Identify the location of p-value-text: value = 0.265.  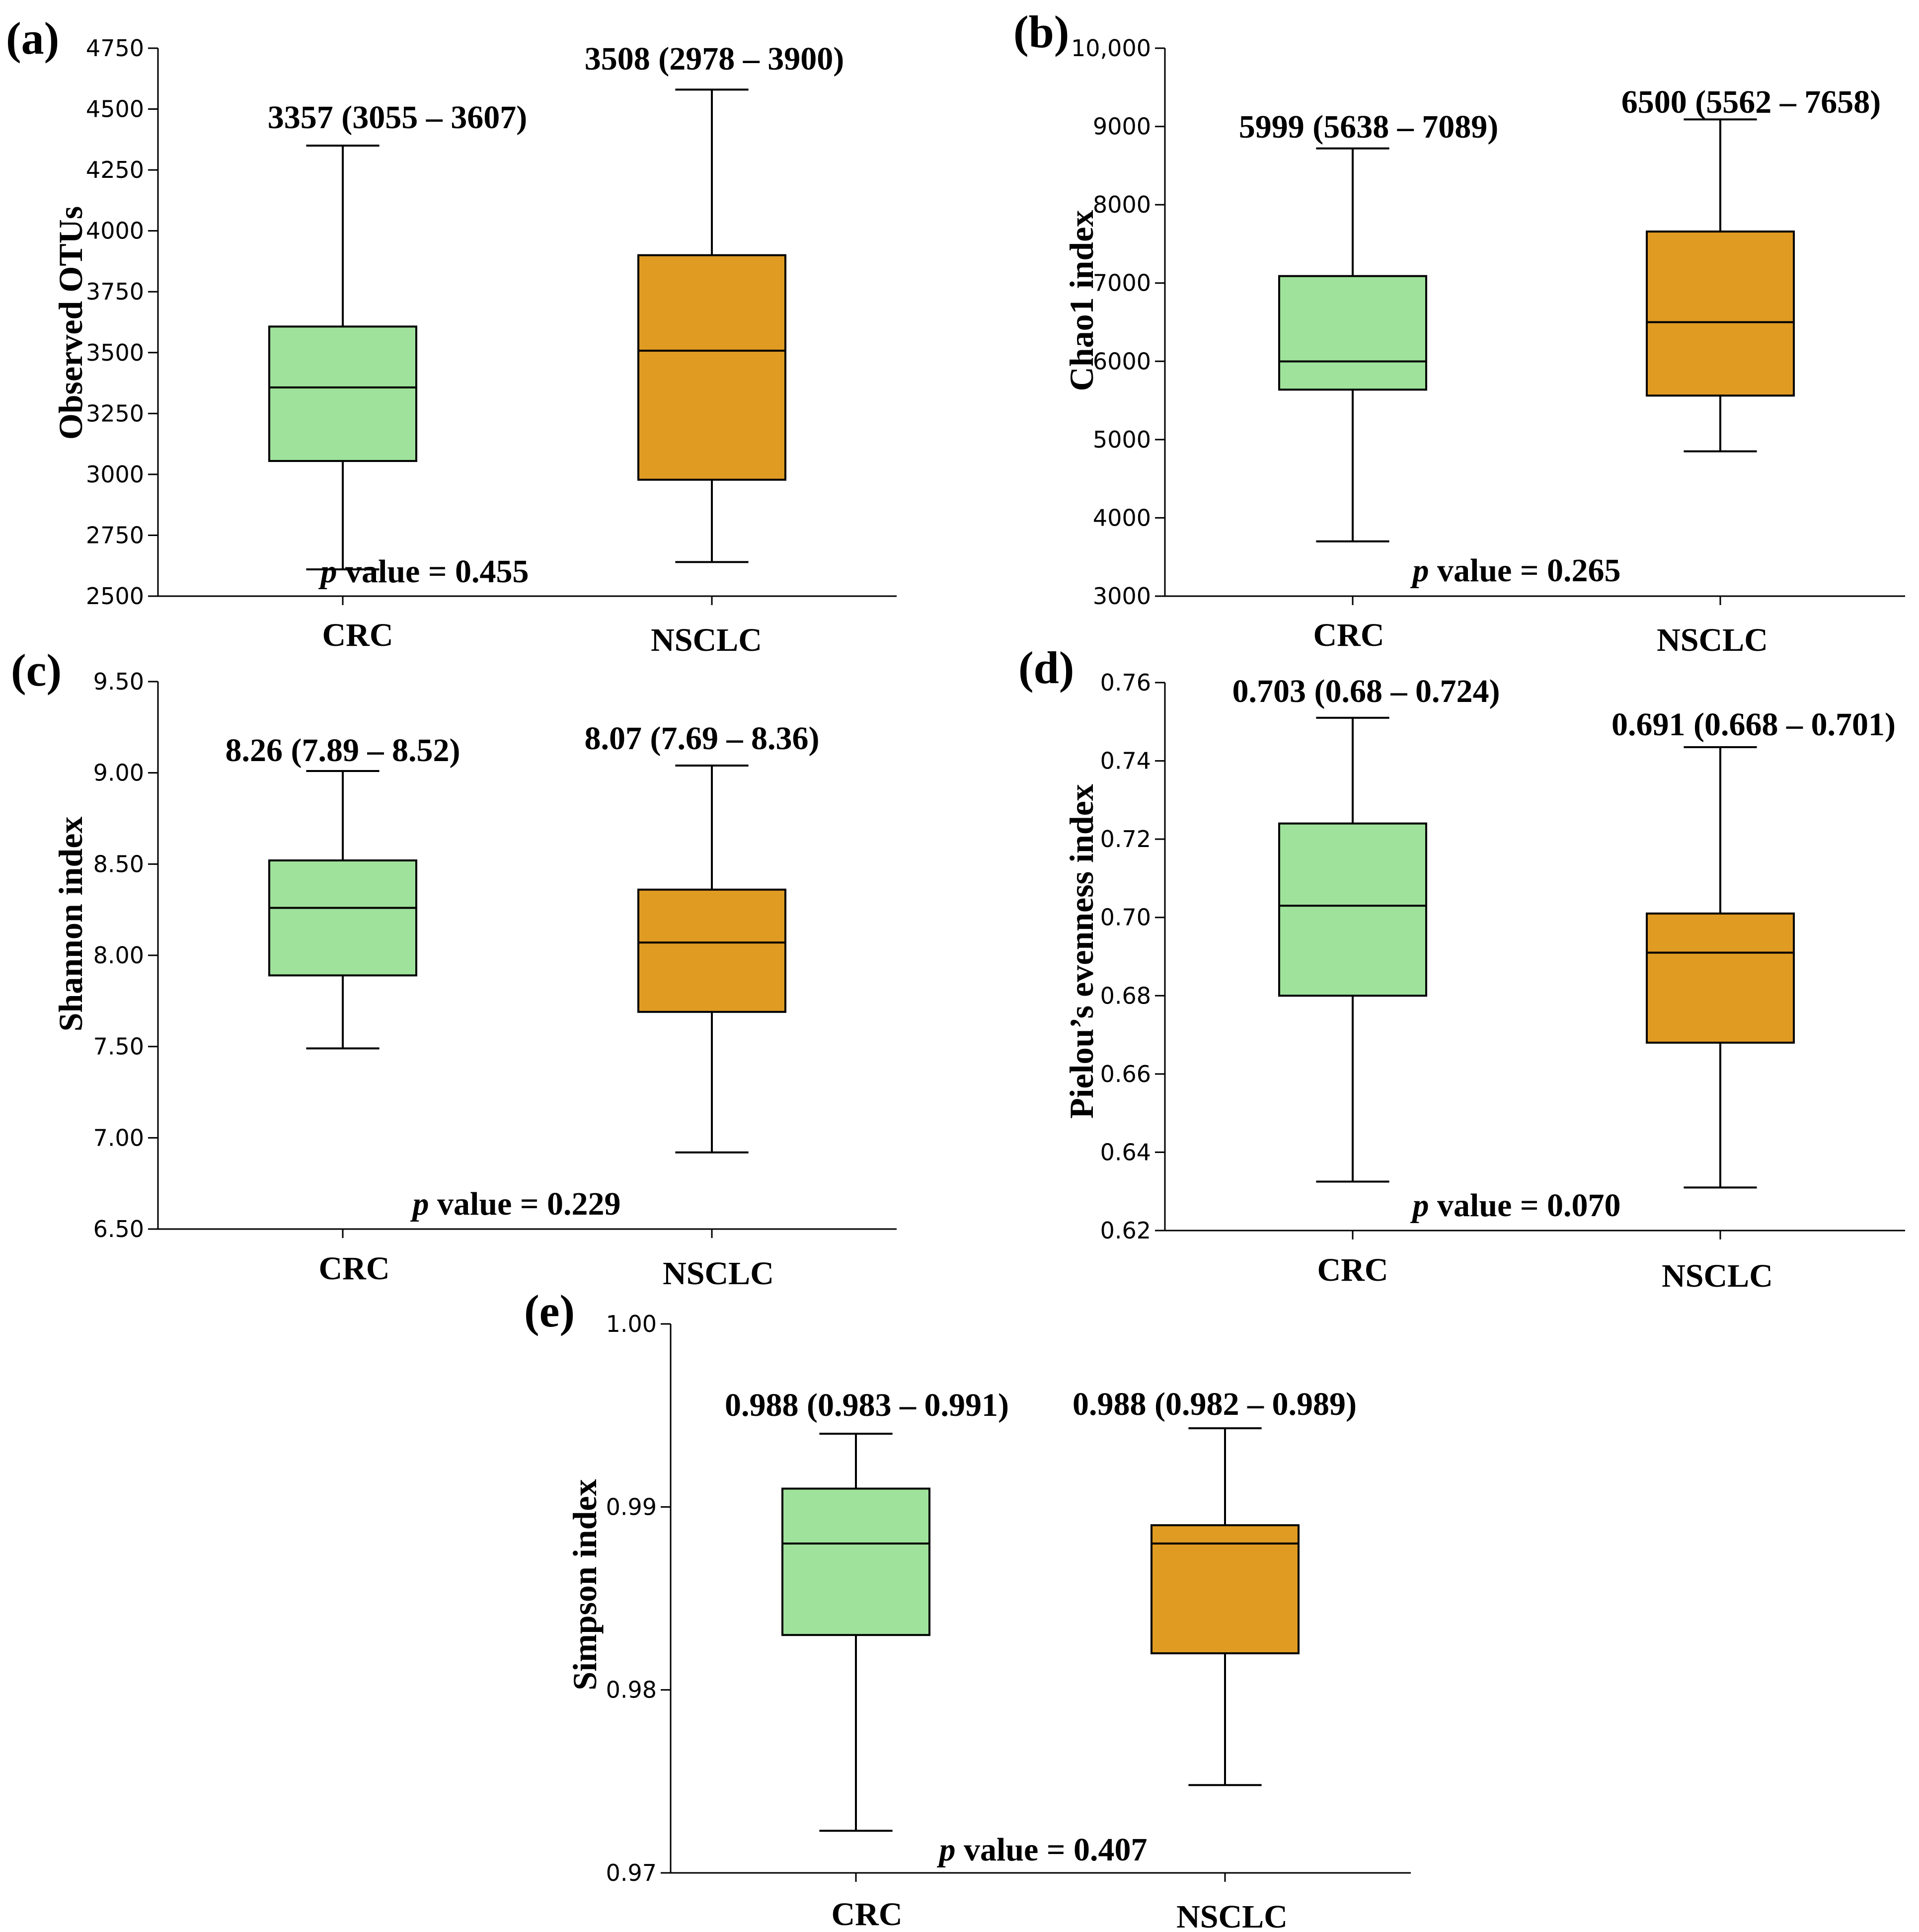
(1525, 571).